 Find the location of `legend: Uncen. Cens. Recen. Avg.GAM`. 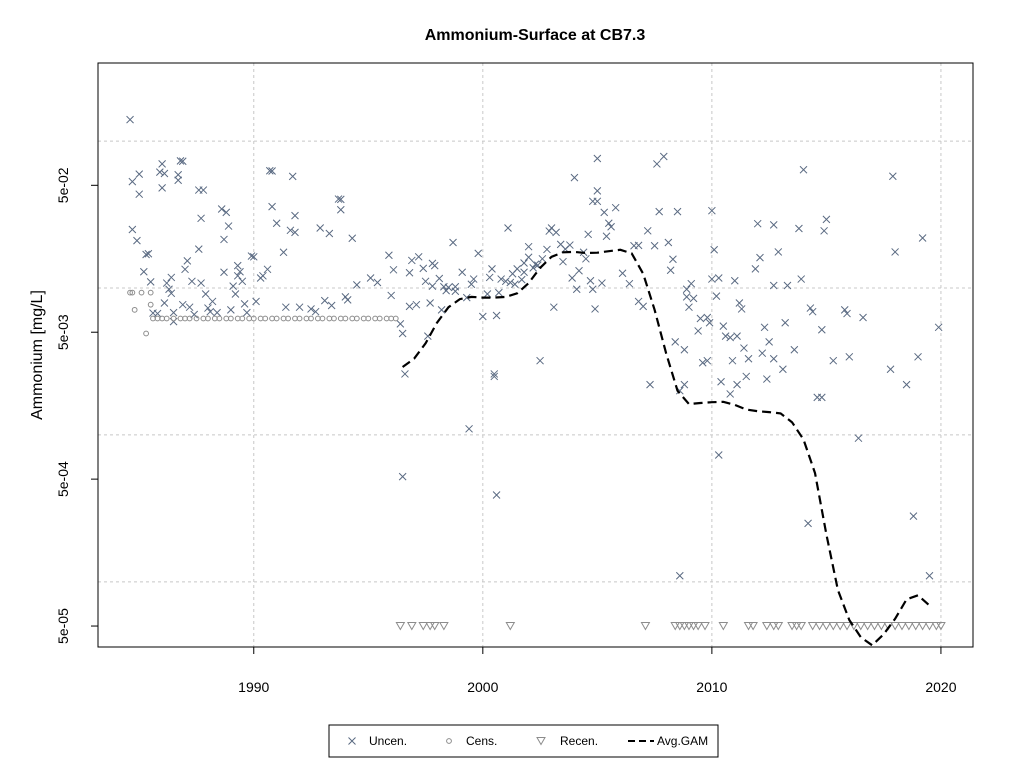

legend: Uncen. Cens. Recen. Avg.GAM is located at coordinates (523, 741).